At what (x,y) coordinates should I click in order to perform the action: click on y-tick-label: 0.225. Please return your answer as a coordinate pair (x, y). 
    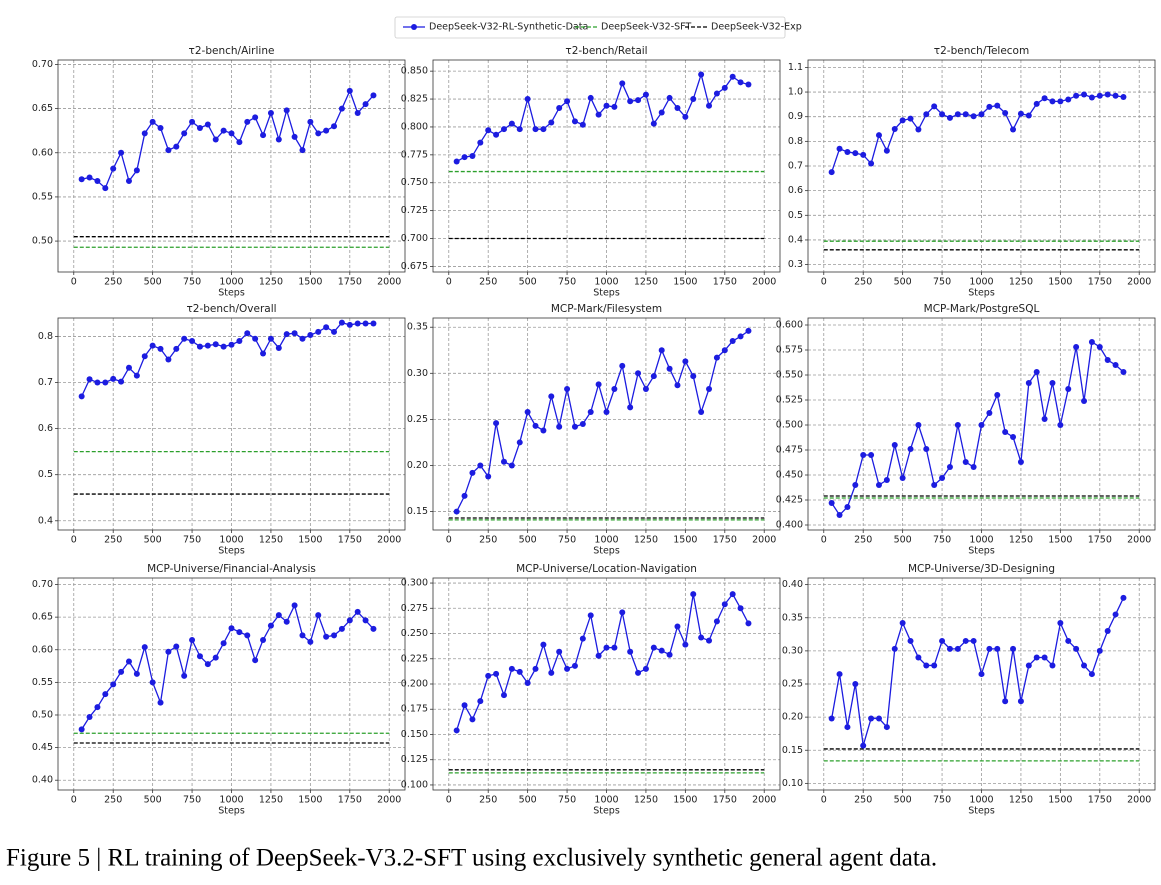
    Looking at the image, I should click on (414, 658).